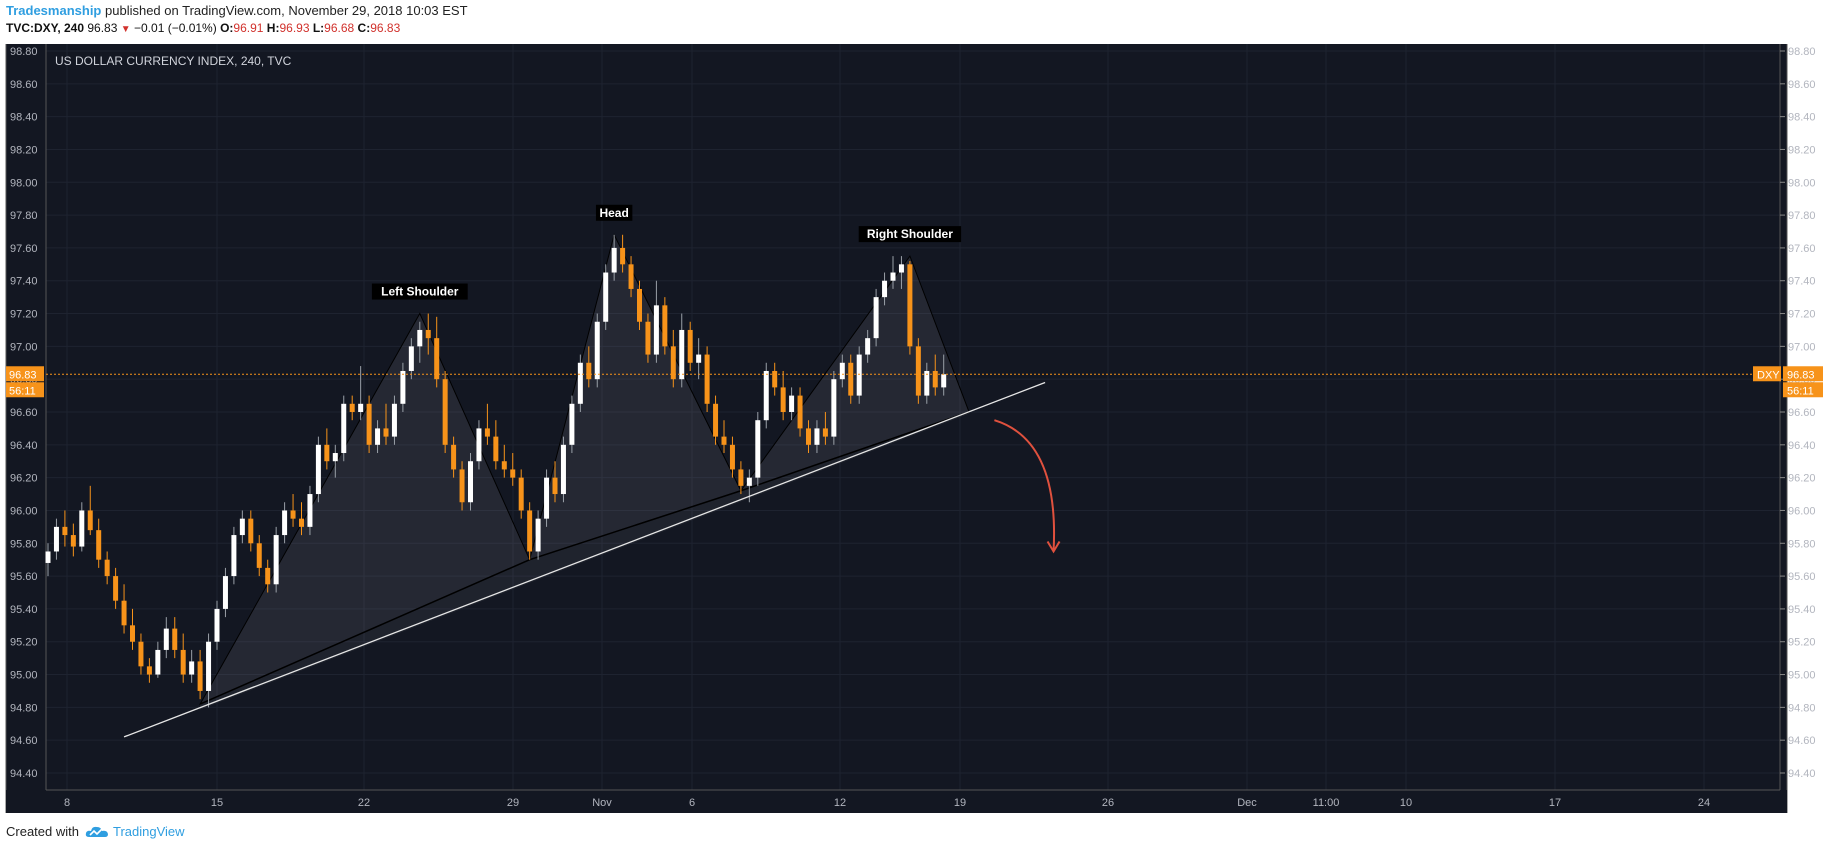 Image resolution: width=1828 pixels, height=850 pixels. Describe the element at coordinates (1803, 374) in the screenshot. I see `right-price-tag-bg` at that location.